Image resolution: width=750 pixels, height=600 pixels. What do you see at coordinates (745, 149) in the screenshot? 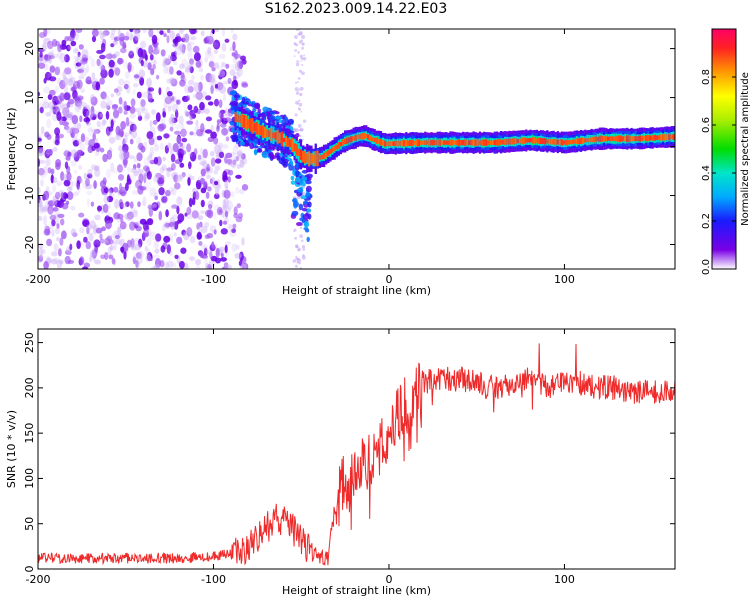
I see `colorbar-label: Normalized spectral amplitude` at bounding box center [745, 149].